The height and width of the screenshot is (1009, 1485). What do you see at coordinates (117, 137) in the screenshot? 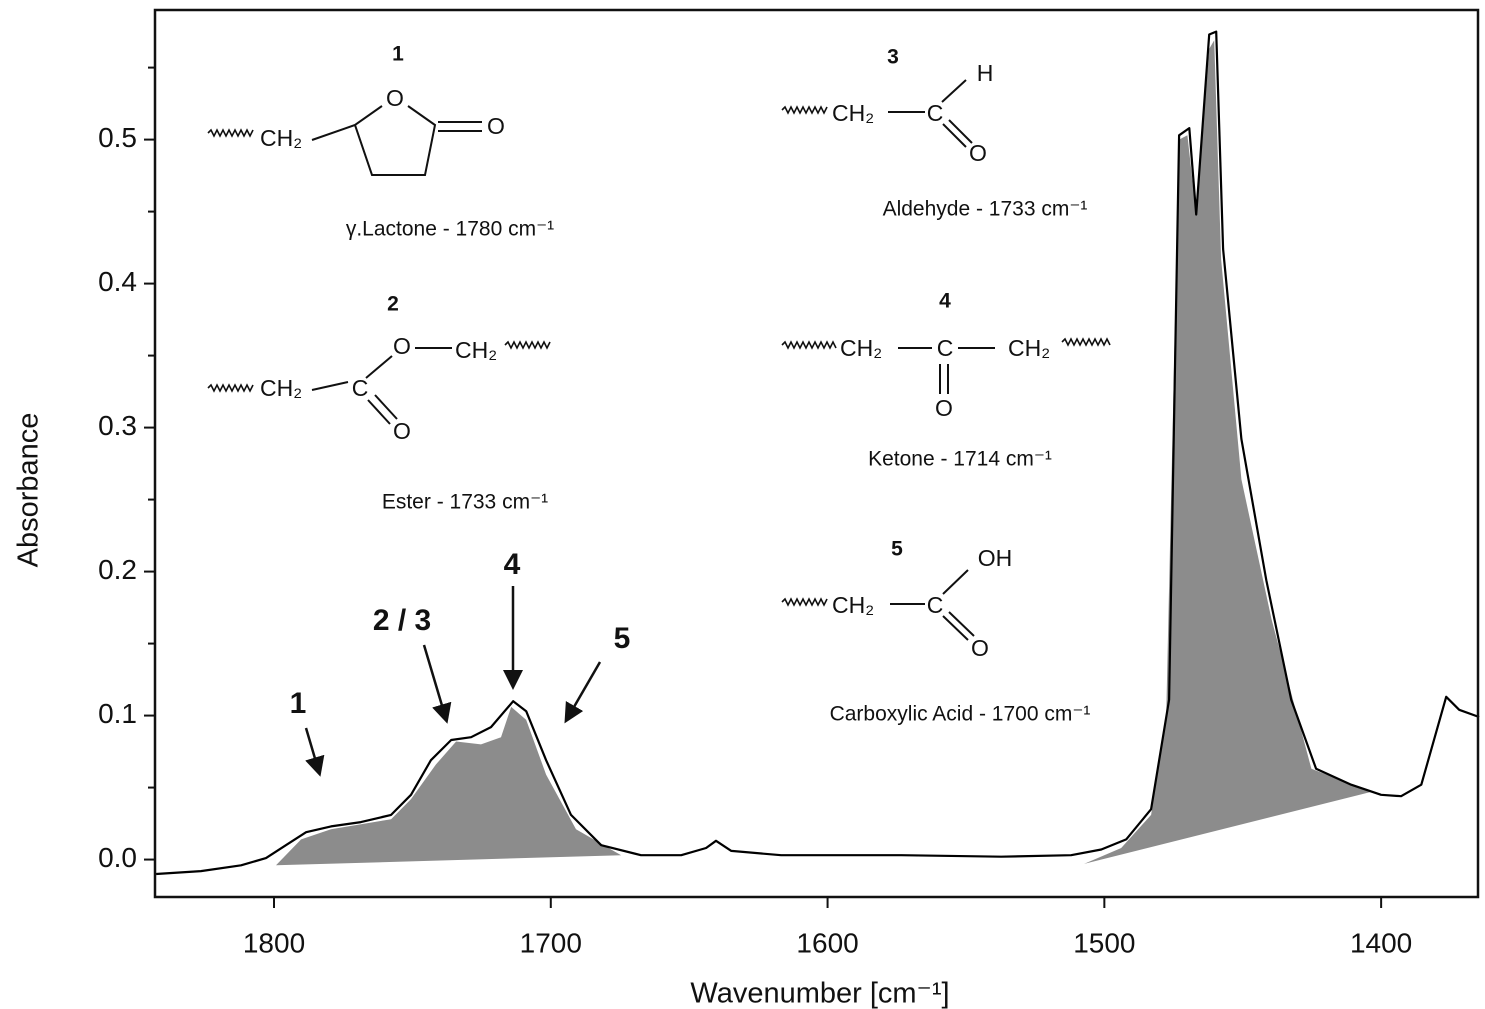
I see `y-tick-label: 0.5` at bounding box center [117, 137].